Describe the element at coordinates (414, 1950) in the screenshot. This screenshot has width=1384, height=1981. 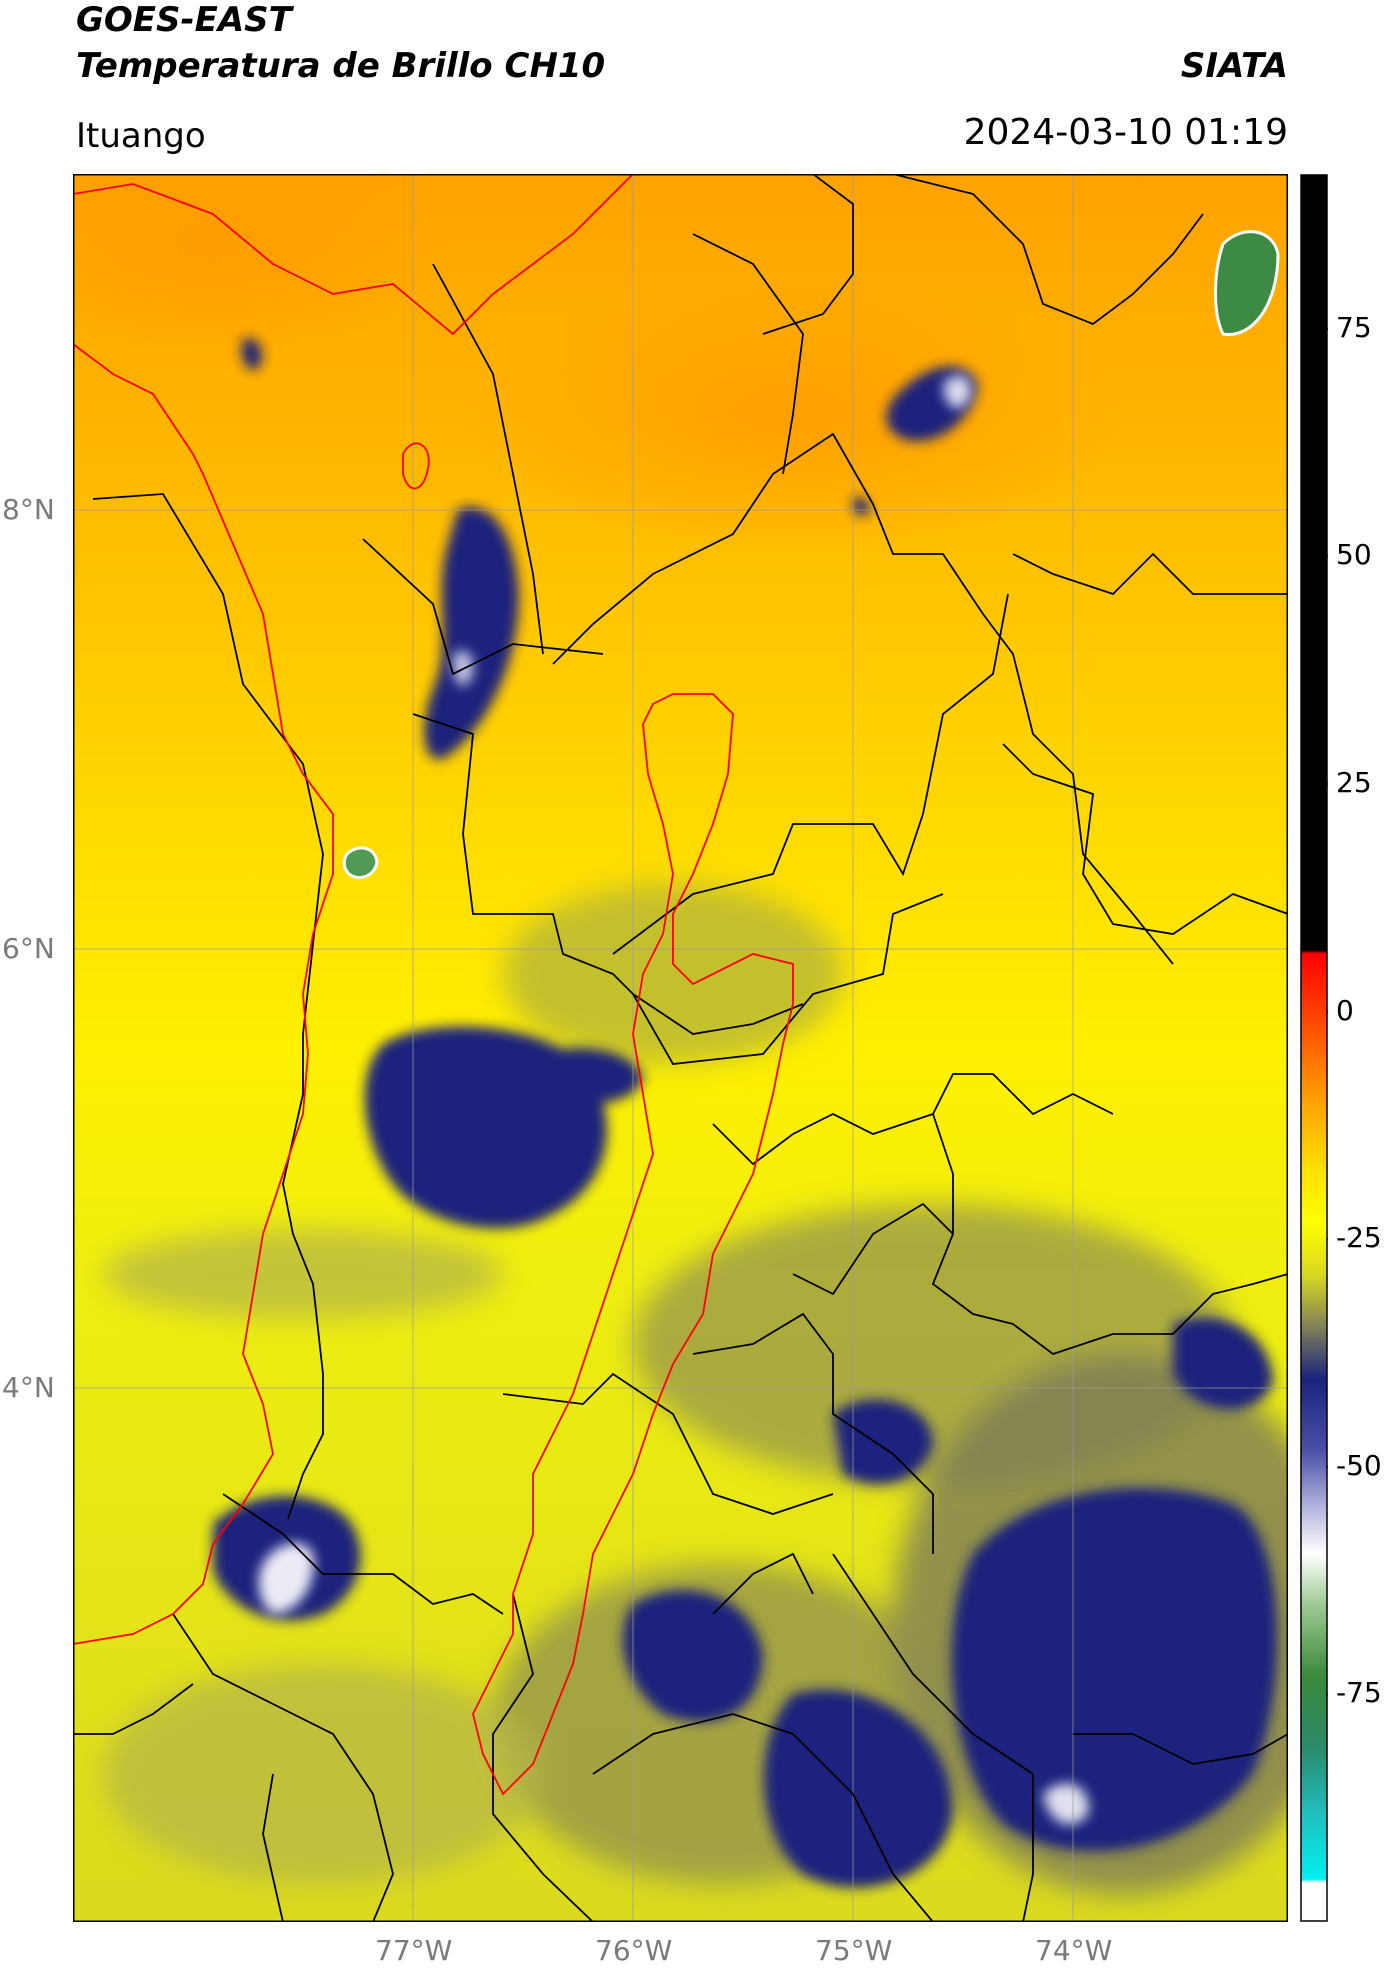
I see `lon-label-77w: 77°W` at that location.